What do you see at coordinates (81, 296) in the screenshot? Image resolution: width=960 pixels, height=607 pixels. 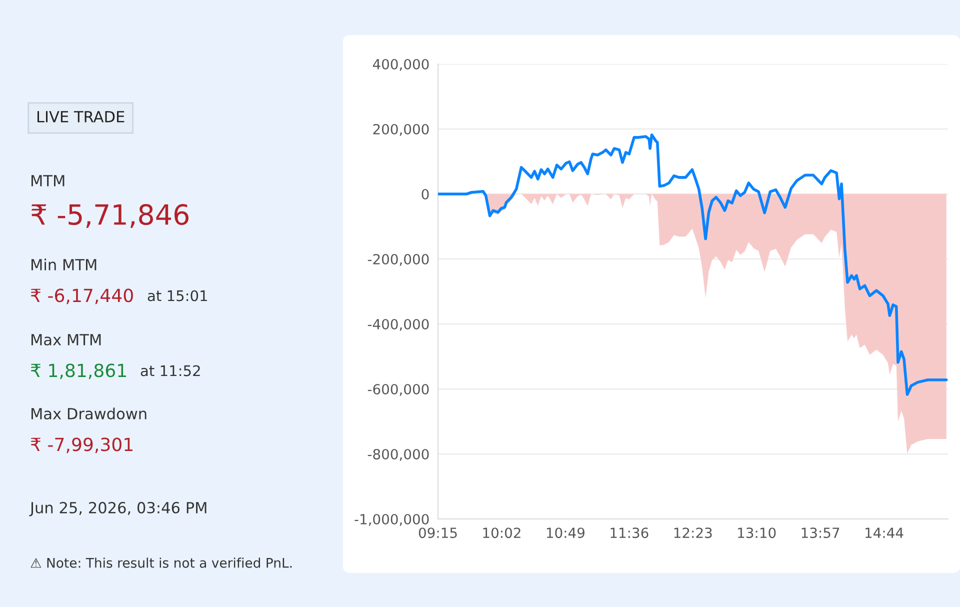 I see `text: ₹ -6,17,440` at bounding box center [81, 296].